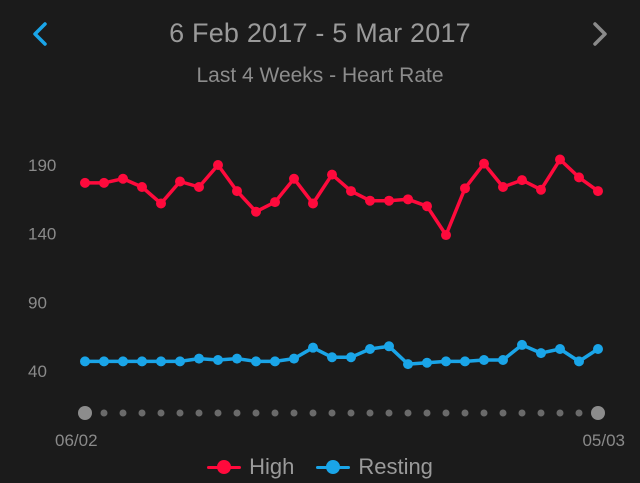 The height and width of the screenshot is (483, 640). I want to click on previous-period-button, so click(40, 34).